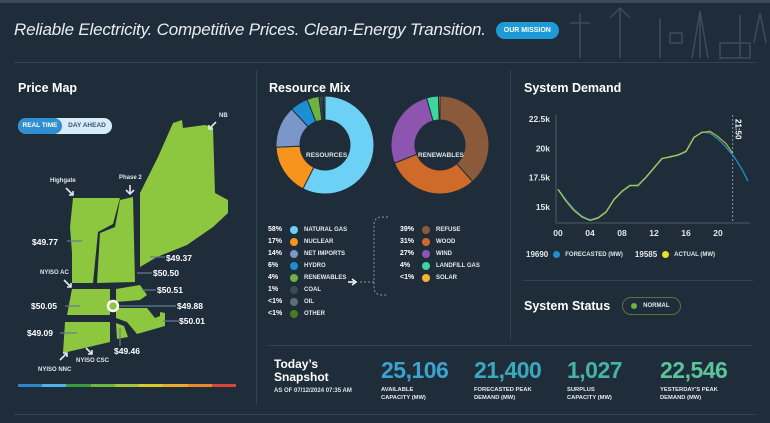 The image size is (770, 423). What do you see at coordinates (527, 30) in the screenshot?
I see `our-mission-button: OUR MISSION` at bounding box center [527, 30].